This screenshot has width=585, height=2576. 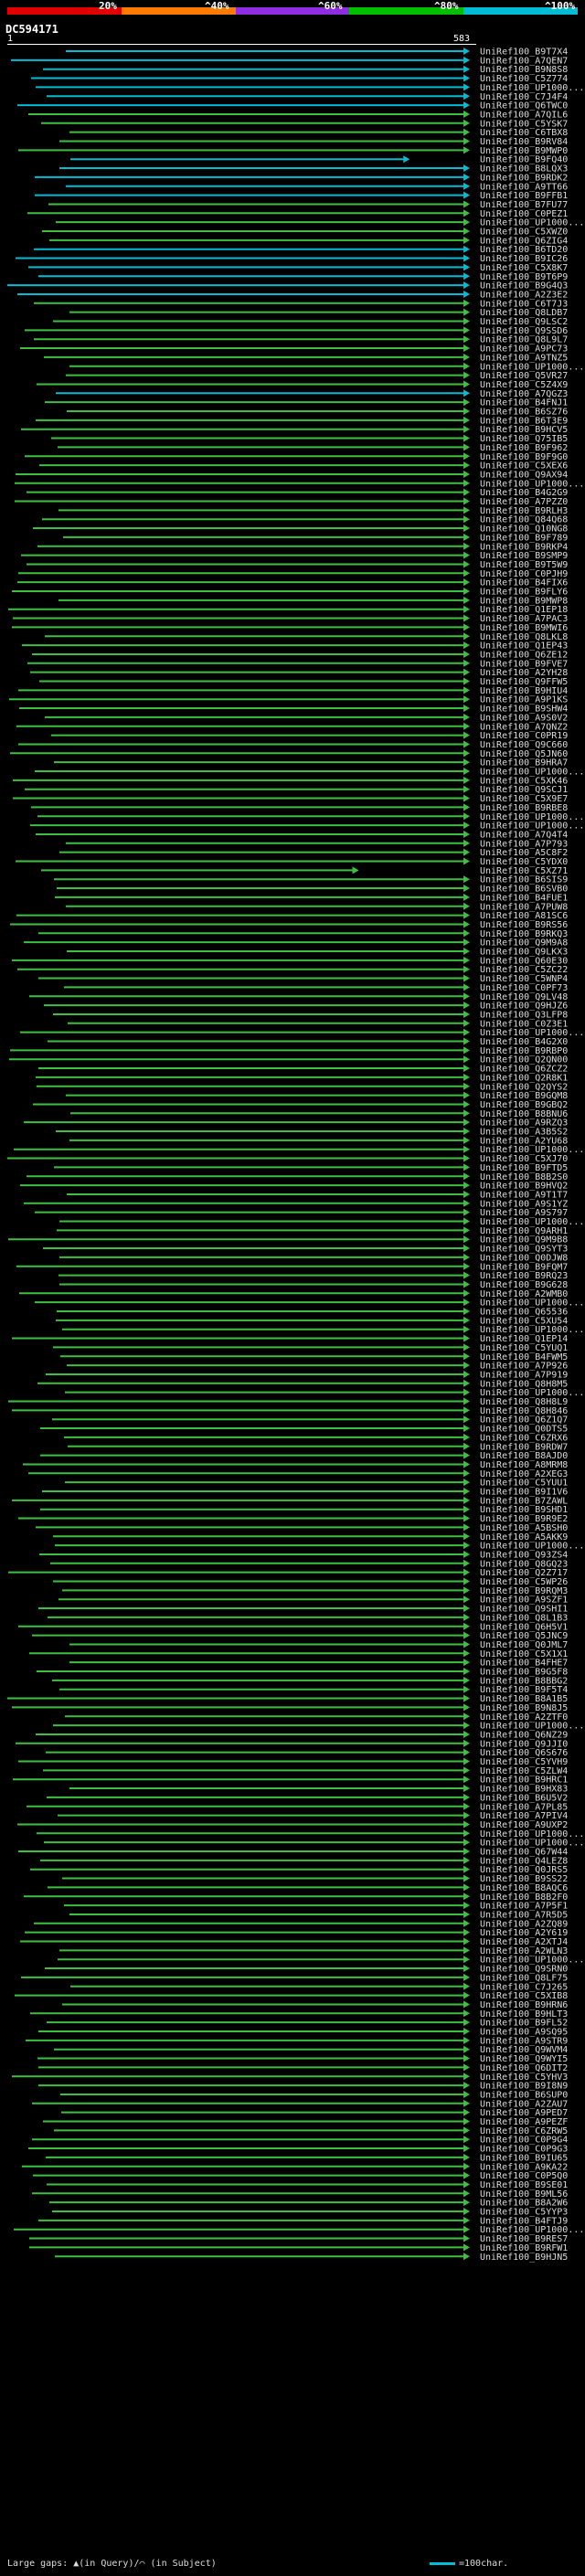 I want to click on hit-label: UniRef100_B9FQM7, so click(x=524, y=1267).